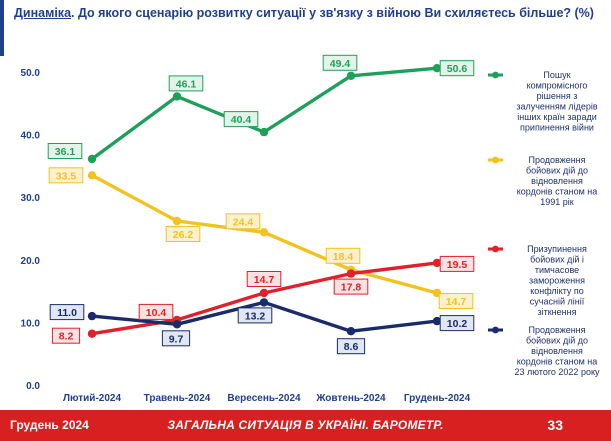  I want to click on data-label: 9.7, so click(176, 339).